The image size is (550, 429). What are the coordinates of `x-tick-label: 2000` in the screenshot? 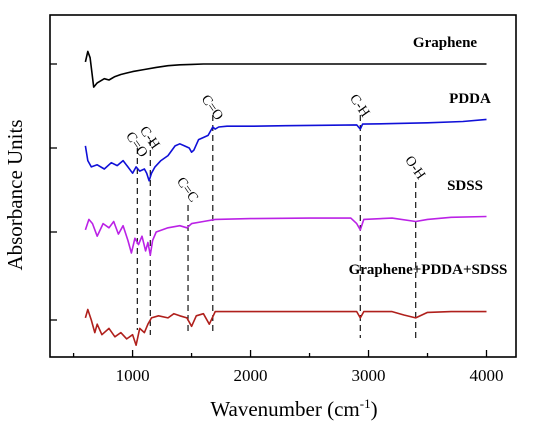 It's located at (251, 375).